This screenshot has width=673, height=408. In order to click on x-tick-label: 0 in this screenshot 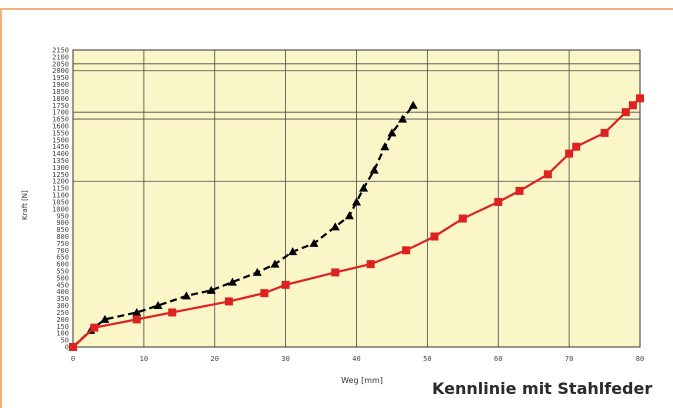, I will do `click(73, 359)`.